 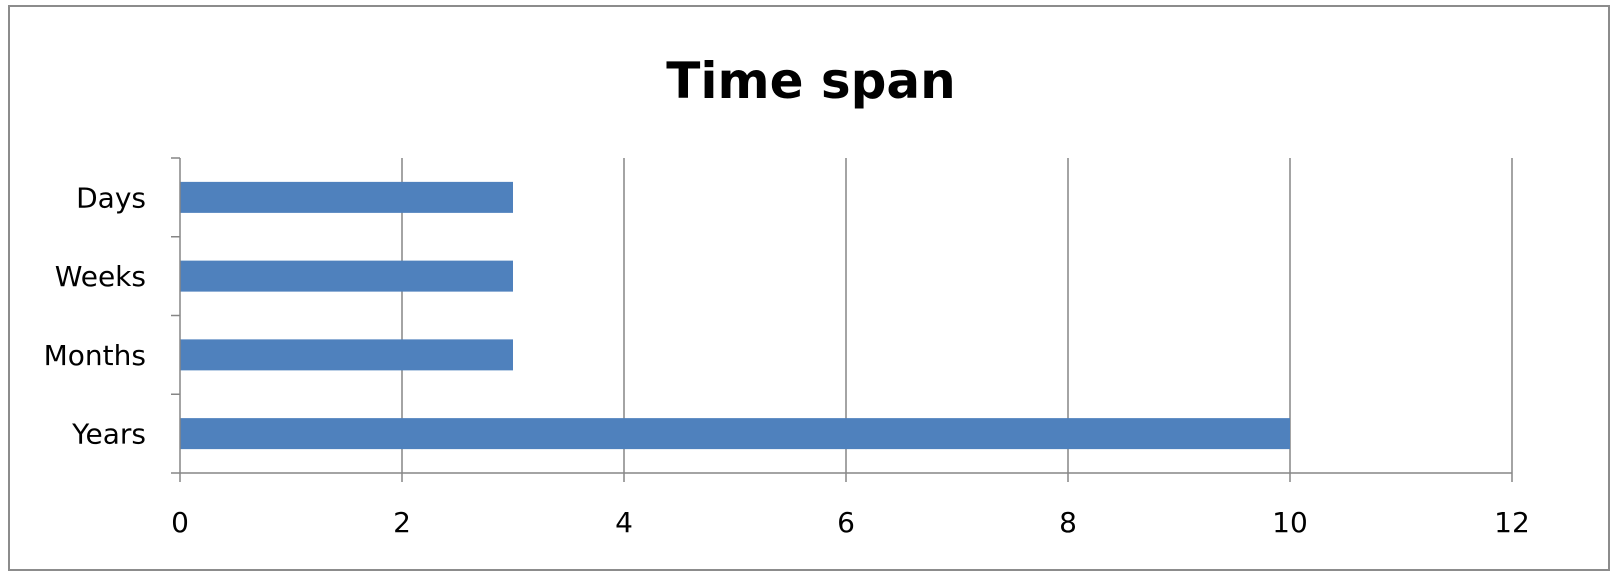 I want to click on x-tick-label: 0, so click(x=180, y=522).